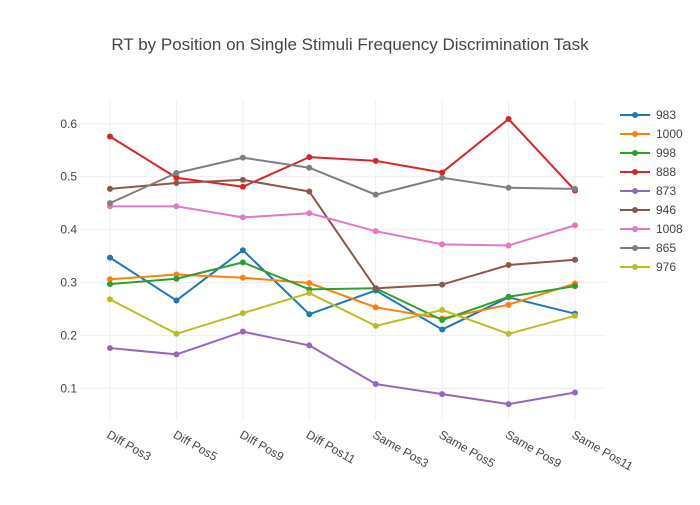 The height and width of the screenshot is (505, 700). I want to click on legend-item-983: 983, so click(648, 115).